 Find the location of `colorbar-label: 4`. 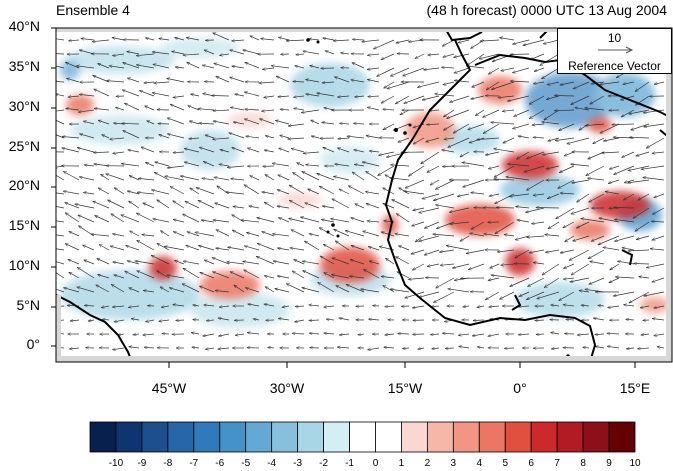

colorbar-label: 4 is located at coordinates (479, 463).